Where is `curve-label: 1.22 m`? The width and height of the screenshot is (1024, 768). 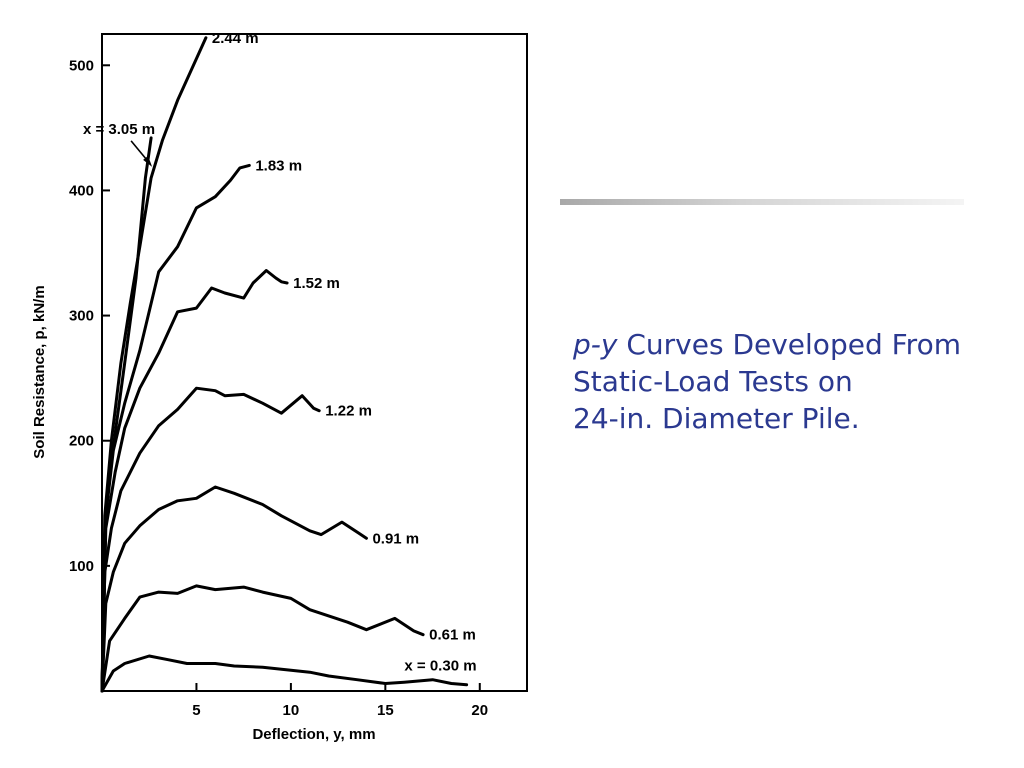
curve-label: 1.22 m is located at coordinates (348, 411).